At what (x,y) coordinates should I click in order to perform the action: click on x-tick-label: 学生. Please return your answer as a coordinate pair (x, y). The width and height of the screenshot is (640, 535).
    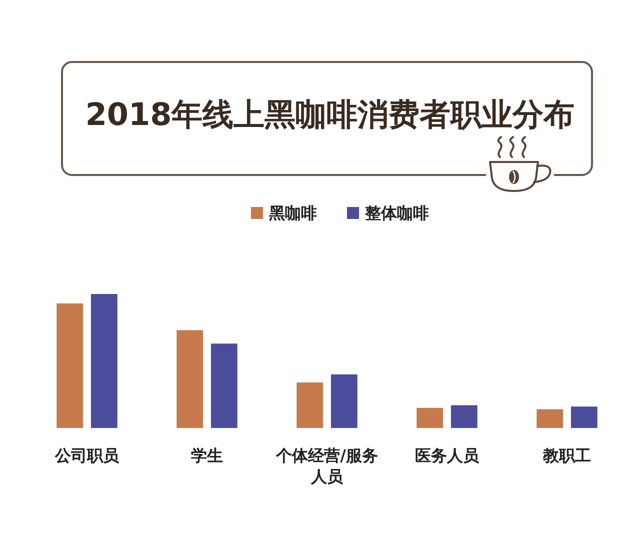
    Looking at the image, I should click on (207, 455).